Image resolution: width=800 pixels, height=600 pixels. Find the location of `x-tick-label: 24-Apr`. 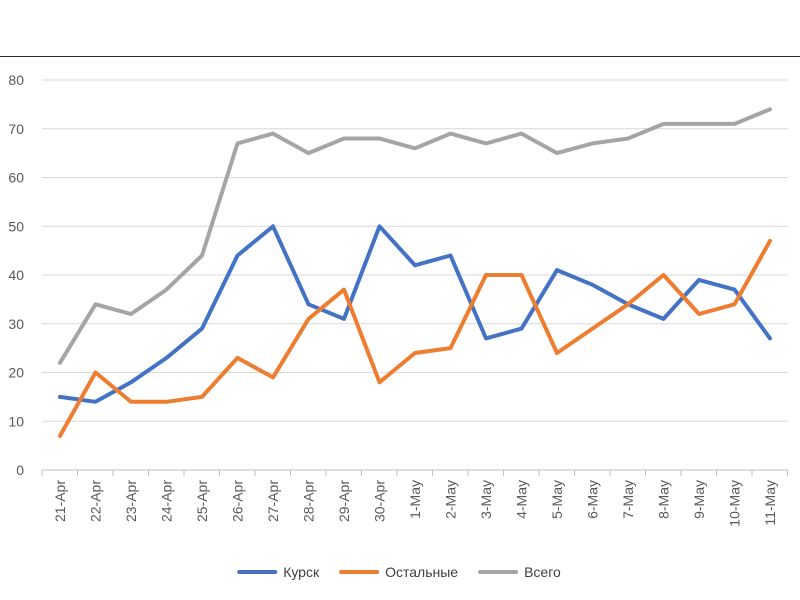

x-tick-label: 24-Apr is located at coordinates (167, 501).